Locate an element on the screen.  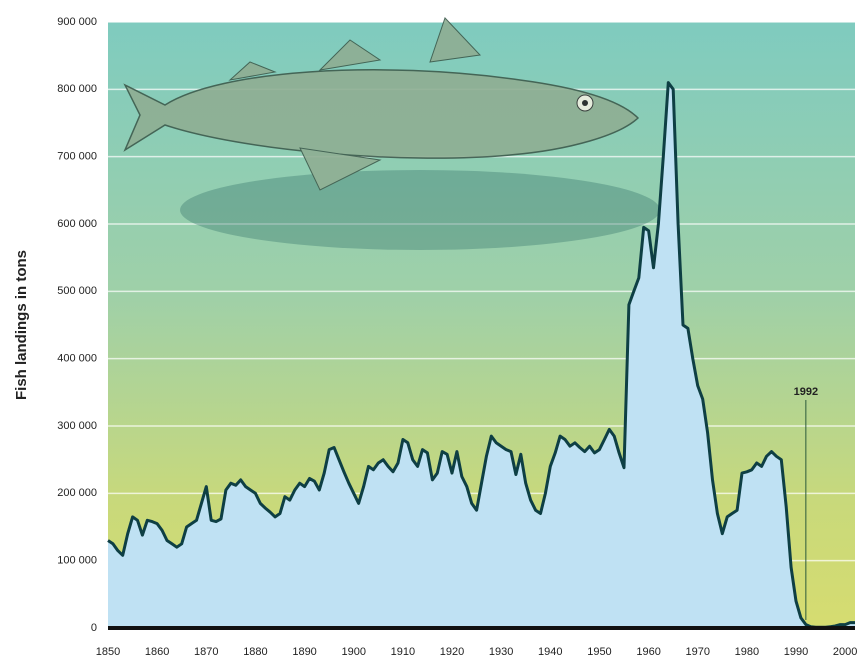
x-tick-label: 1880 is located at coordinates (255, 652).